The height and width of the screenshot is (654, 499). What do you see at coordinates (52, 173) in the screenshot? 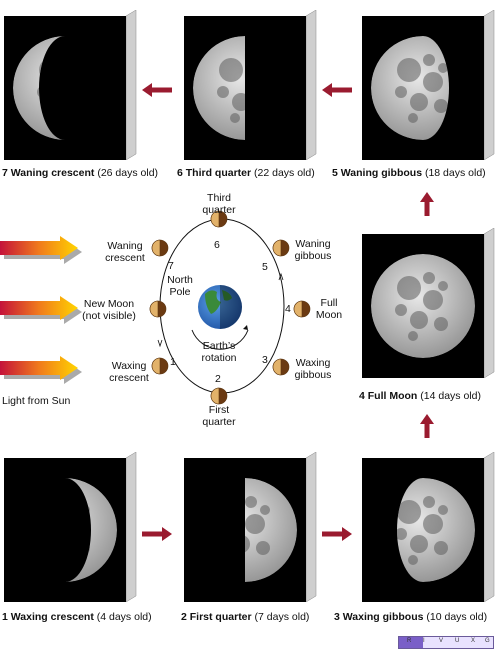
I see `caption-name: Waning crescent` at bounding box center [52, 173].